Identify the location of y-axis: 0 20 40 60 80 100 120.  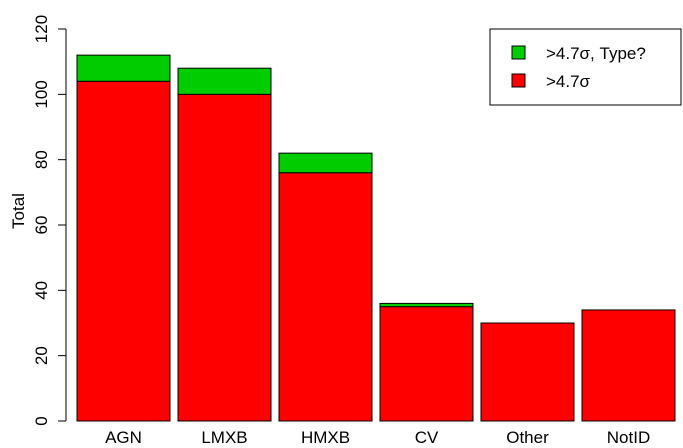
(49, 220).